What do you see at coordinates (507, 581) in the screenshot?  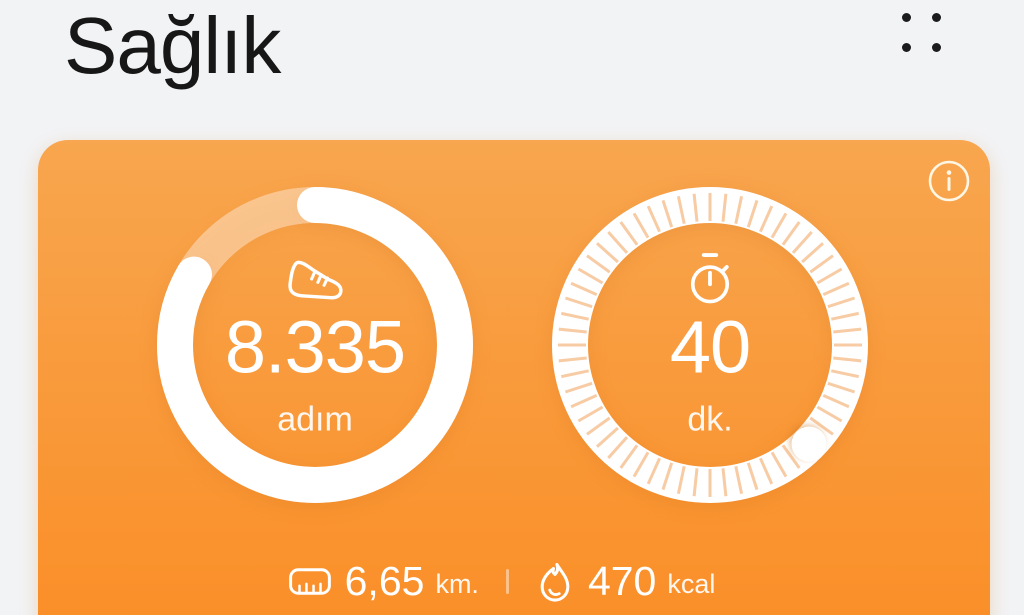 I see `stats-divider` at bounding box center [507, 581].